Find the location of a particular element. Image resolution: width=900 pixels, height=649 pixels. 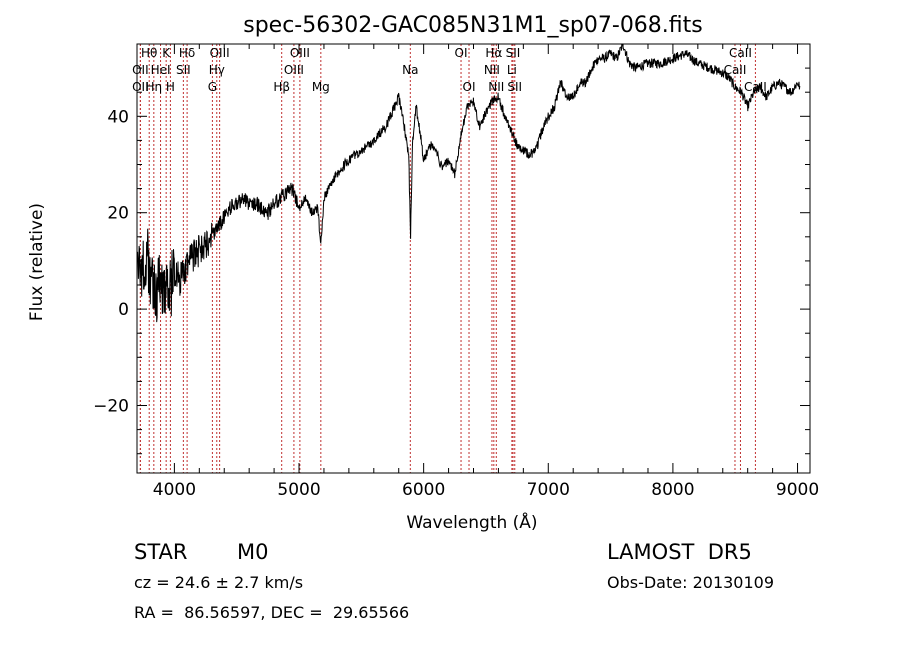

y-tick-label: −20 is located at coordinates (111, 407).